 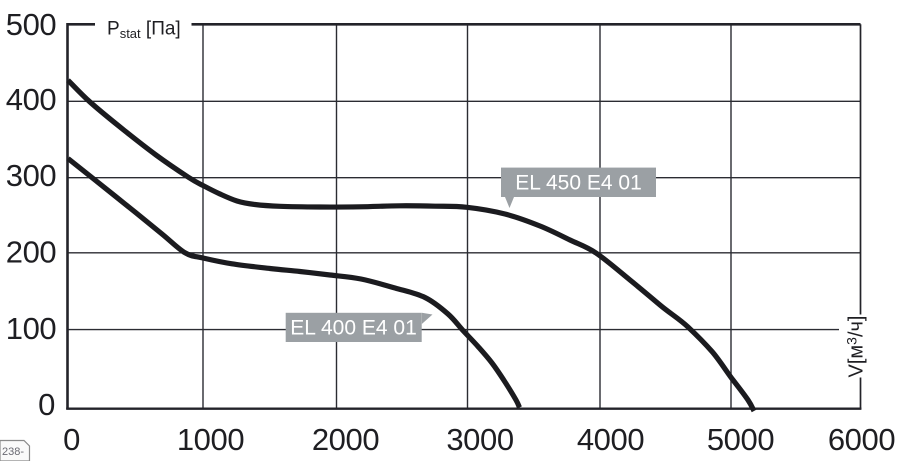 I want to click on svg-text: 2000, so click(x=346, y=439).